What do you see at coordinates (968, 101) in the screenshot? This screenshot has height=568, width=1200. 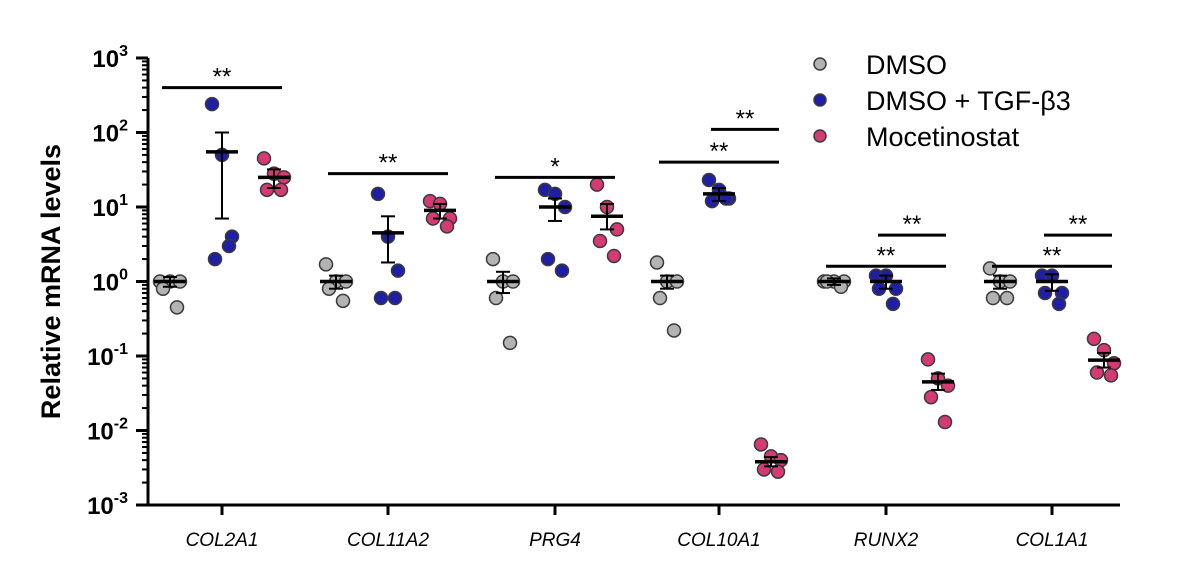 I see `legend-entry: DMSO + TGF-β3` at bounding box center [968, 101].